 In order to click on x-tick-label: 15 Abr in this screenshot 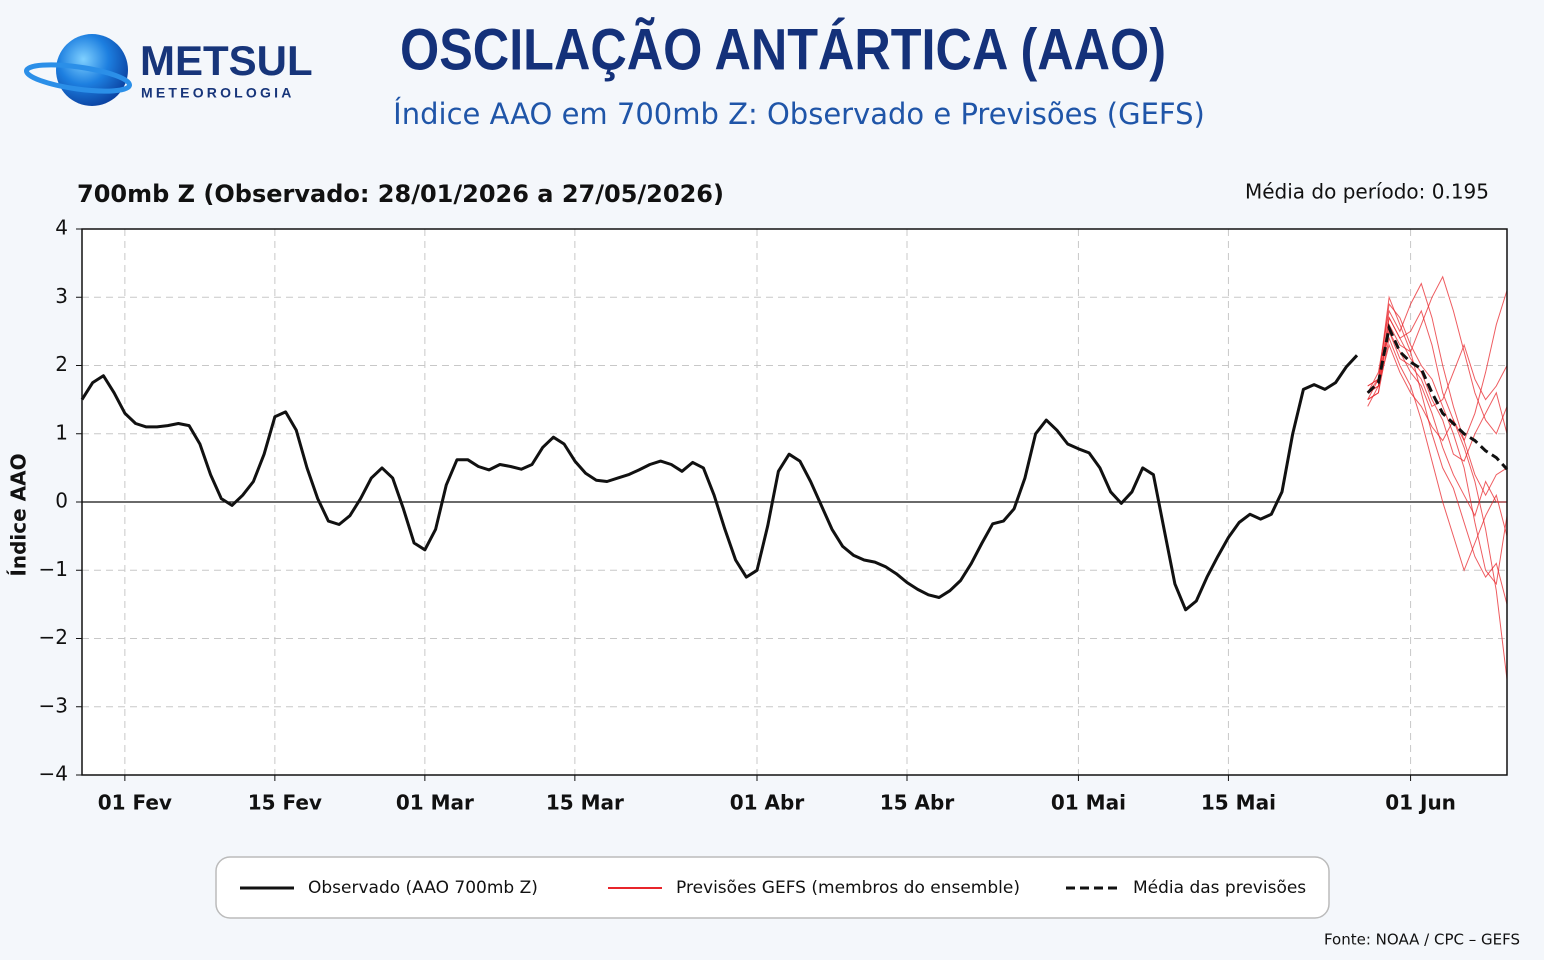, I will do `click(917, 803)`.